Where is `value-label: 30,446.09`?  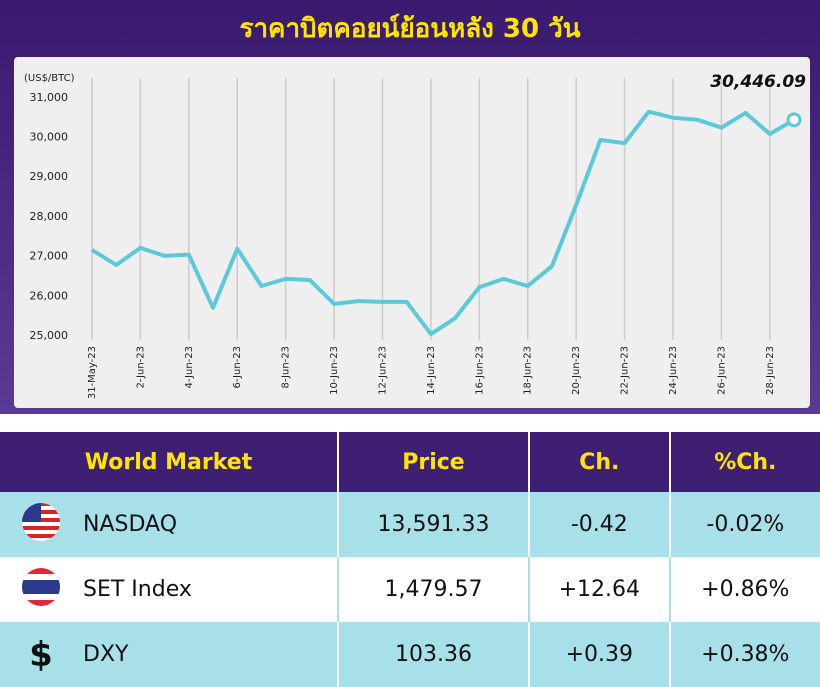
value-label: 30,446.09 is located at coordinates (758, 82).